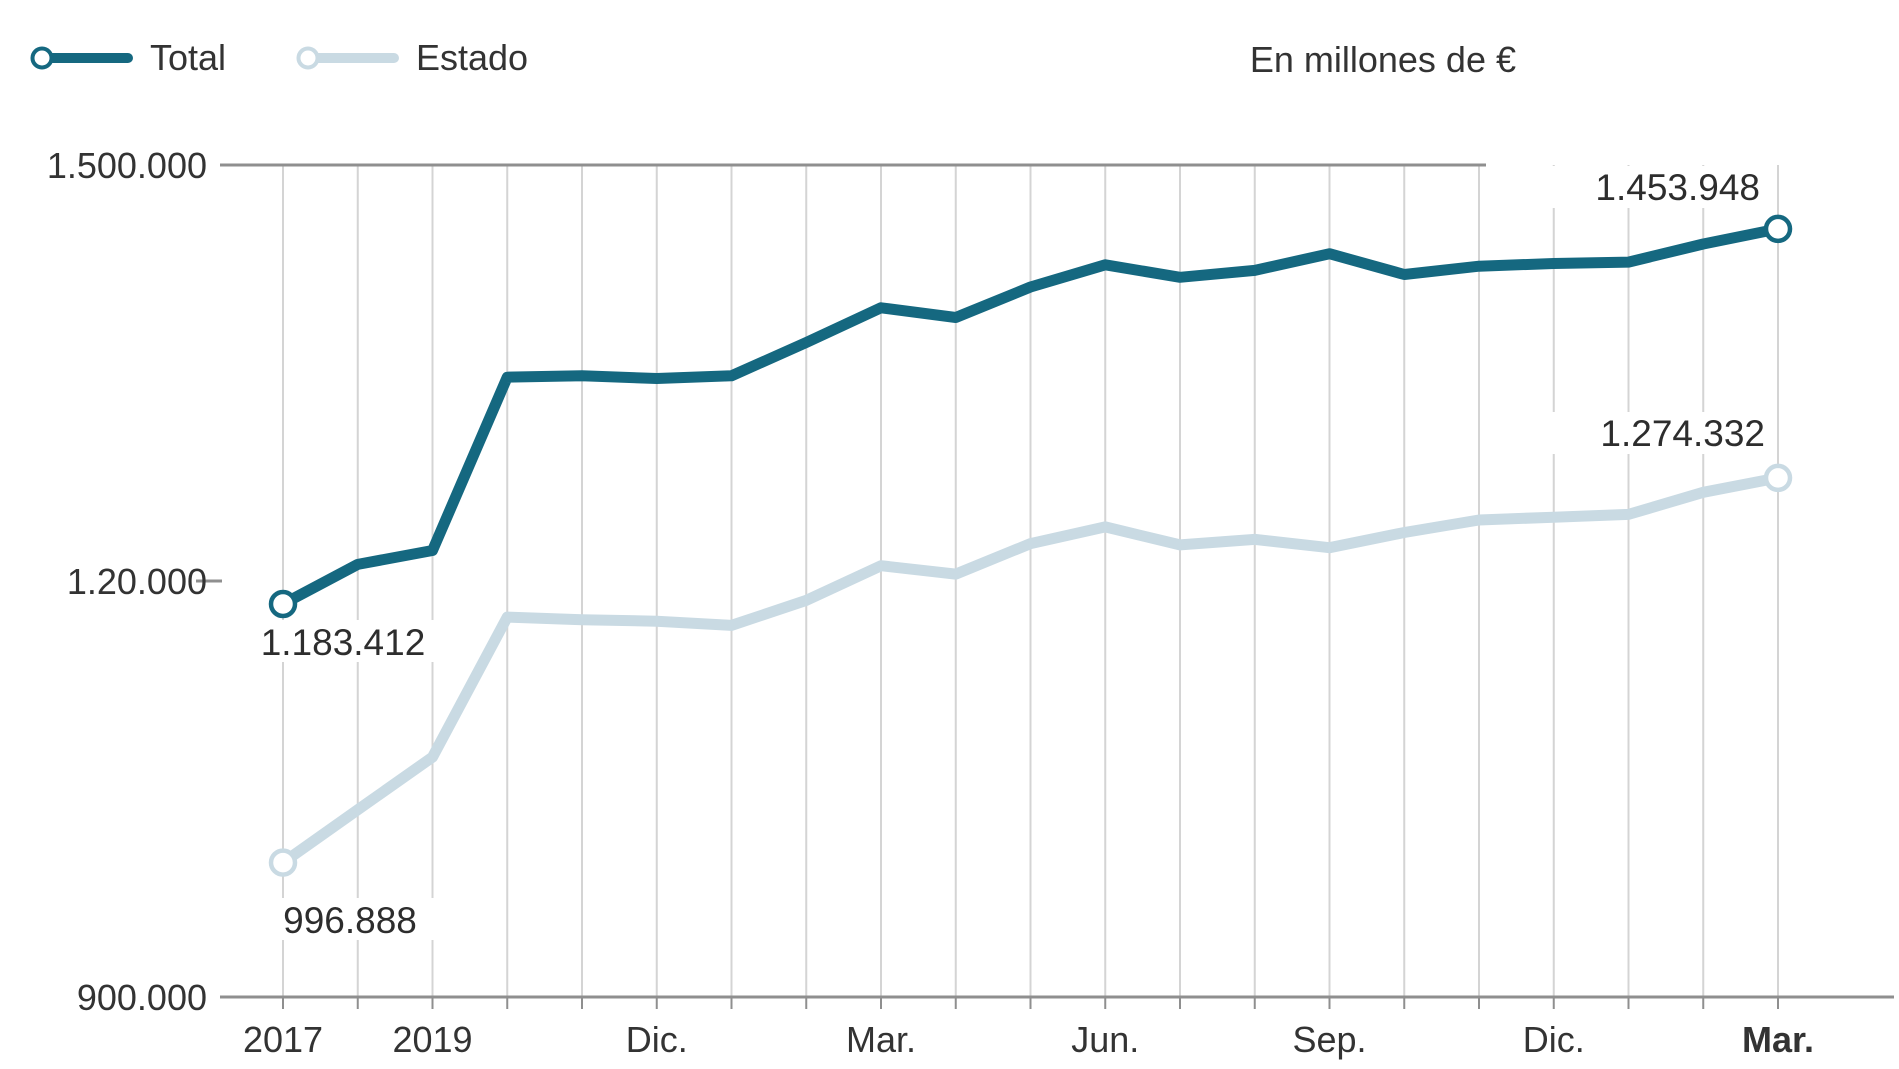 The height and width of the screenshot is (1069, 1899). Describe the element at coordinates (283, 604) in the screenshot. I see `total-first-point-marker` at that location.